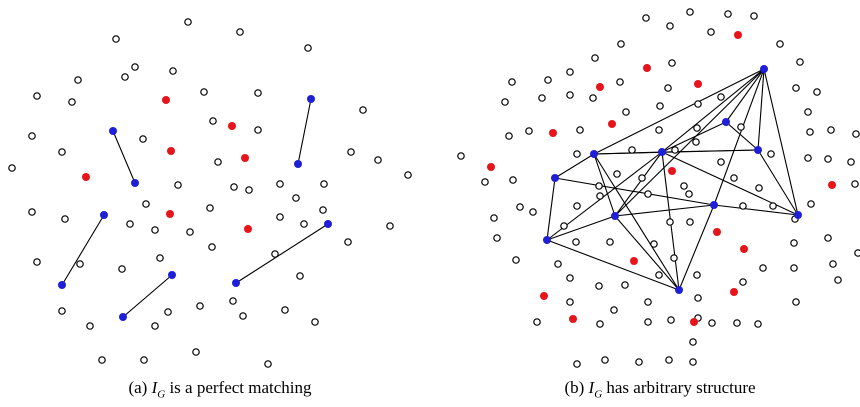  I want to click on caption-a-math: IG, so click(159, 389).